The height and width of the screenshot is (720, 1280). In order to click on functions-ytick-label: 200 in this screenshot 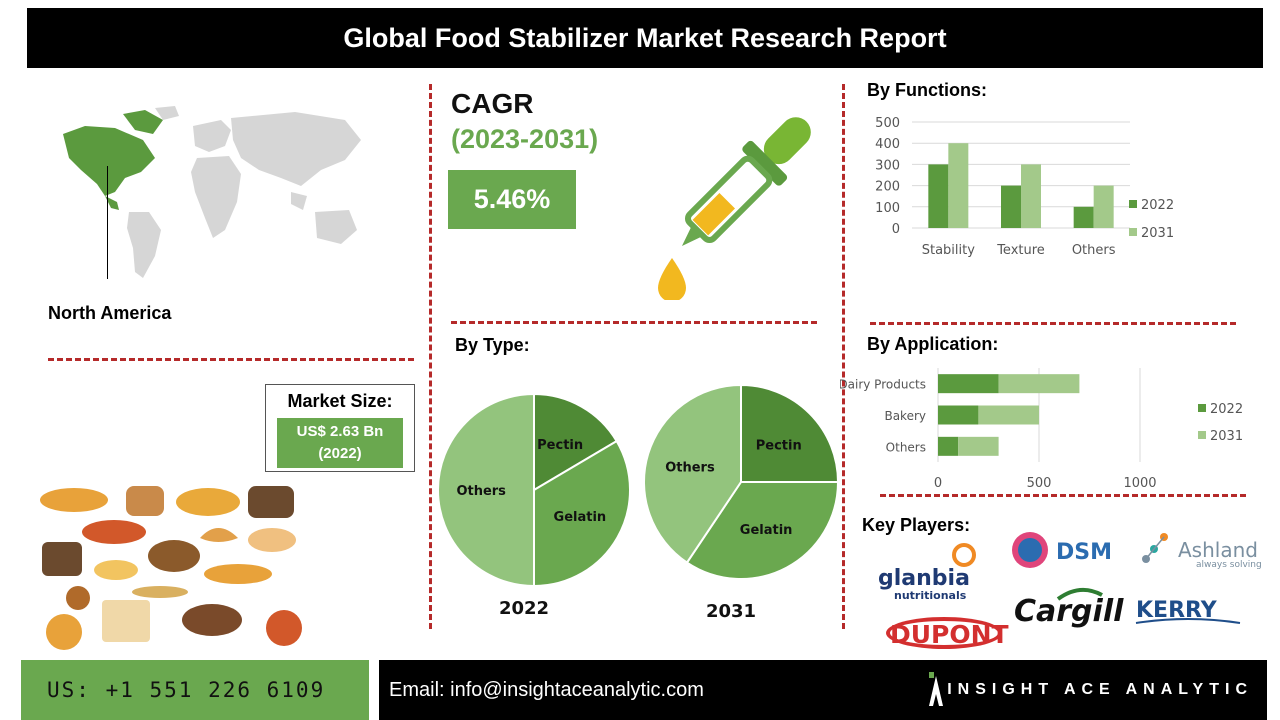, I will do `click(887, 187)`.